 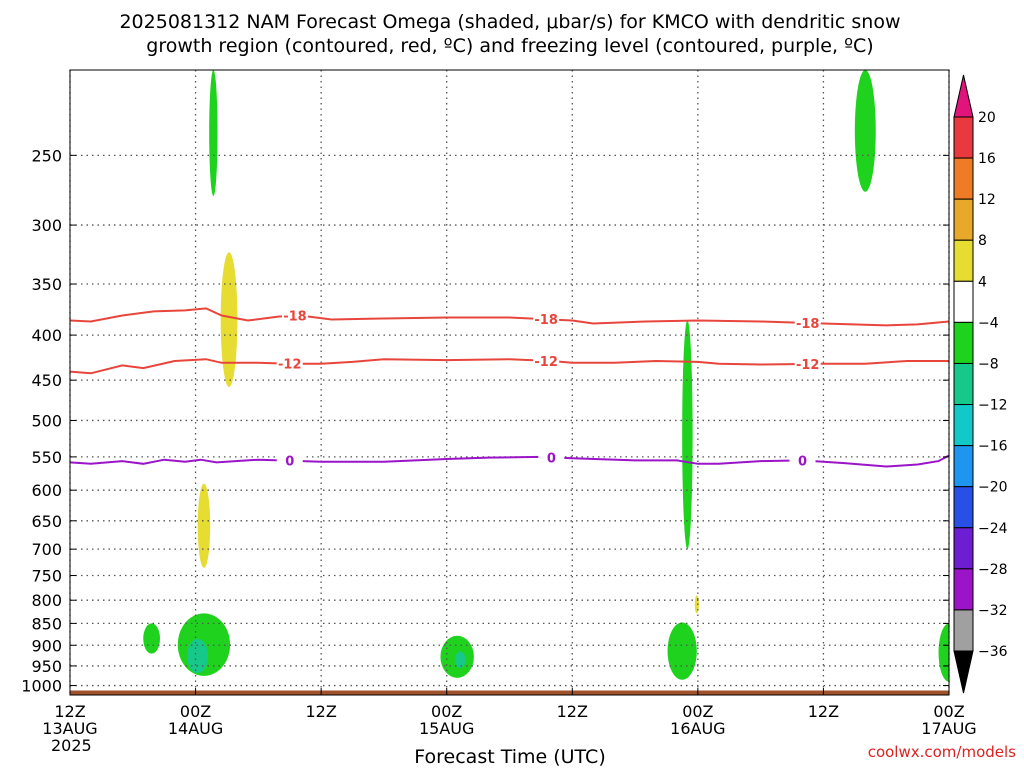 What do you see at coordinates (808, 365) in the screenshot?
I see `contour-label-1-2: -12` at bounding box center [808, 365].